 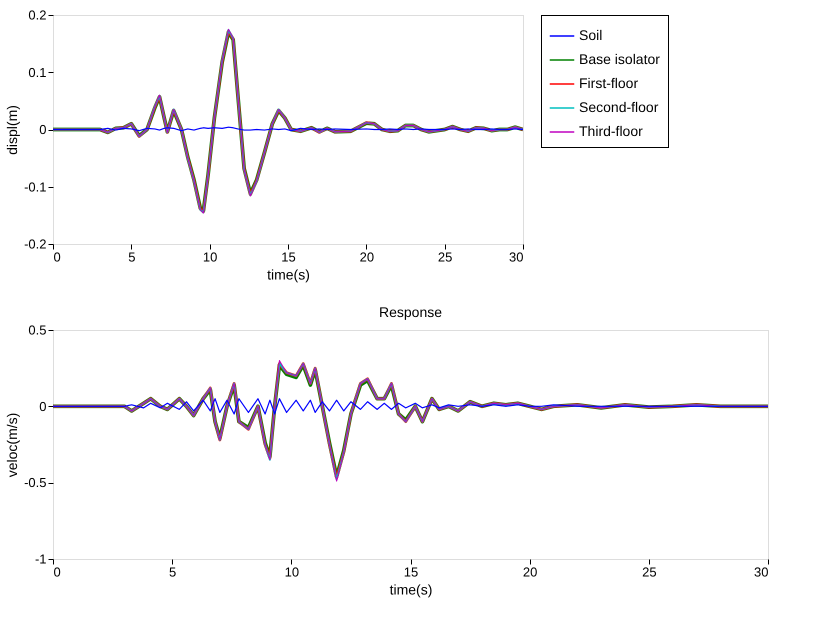 What do you see at coordinates (12, 445) in the screenshot?
I see `y-axis-title: veloc(m/s)` at bounding box center [12, 445].